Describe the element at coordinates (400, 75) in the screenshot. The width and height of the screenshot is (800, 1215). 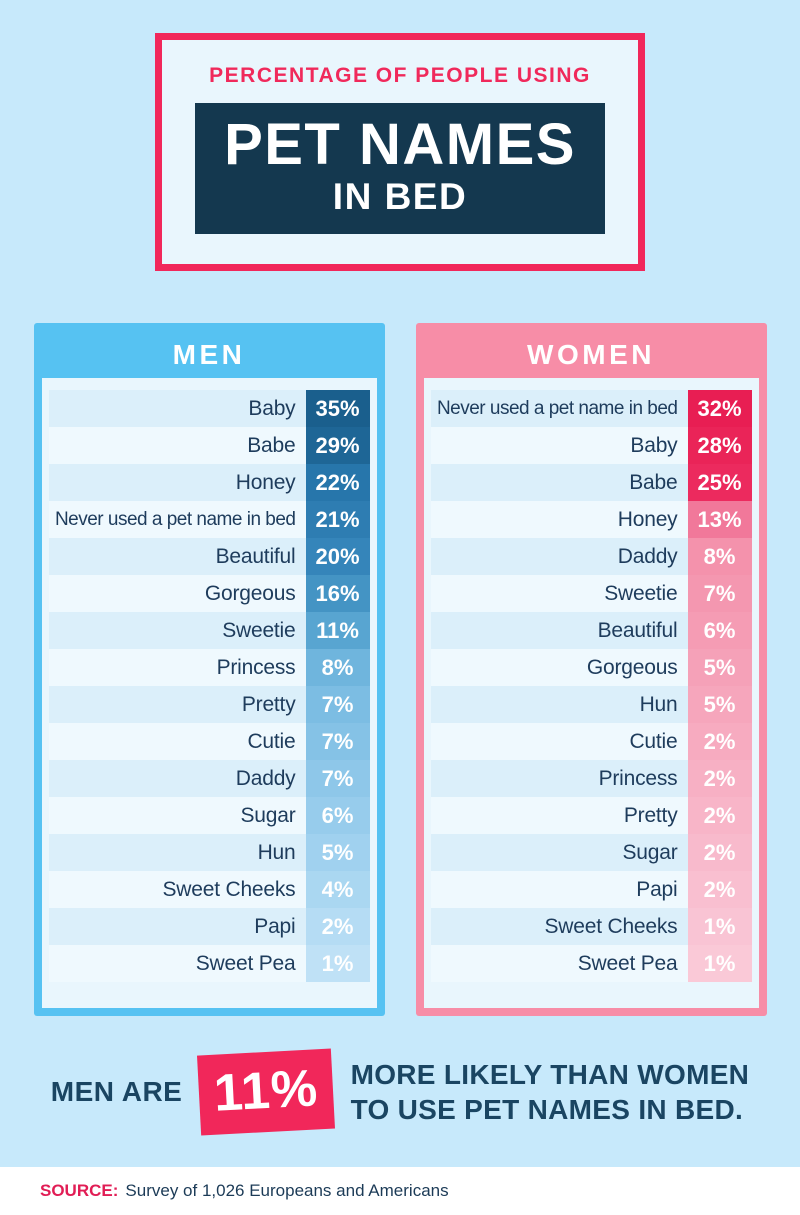
I see `title-eyebrow: PERCENTAGE OF PEOPLE USING` at that location.